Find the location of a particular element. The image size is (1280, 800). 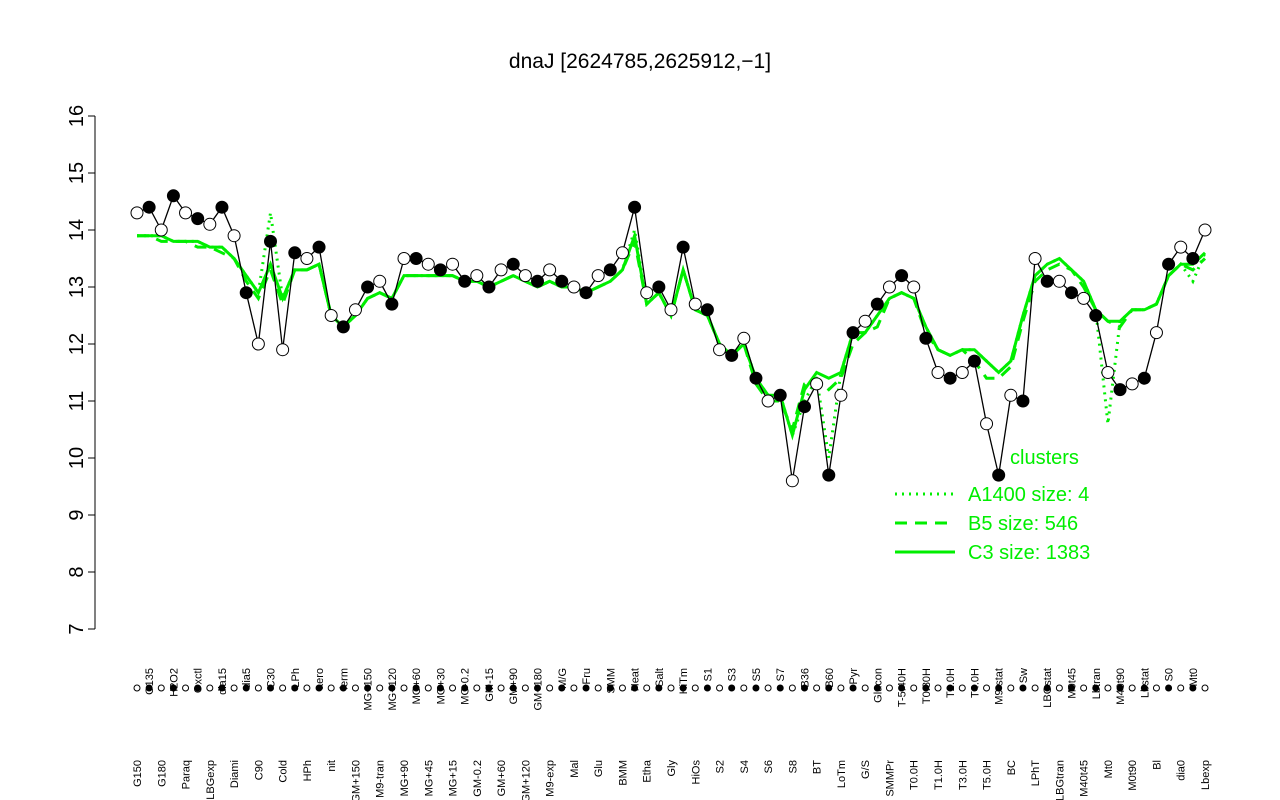

y-tick-label: 9 is located at coordinates (77, 514).